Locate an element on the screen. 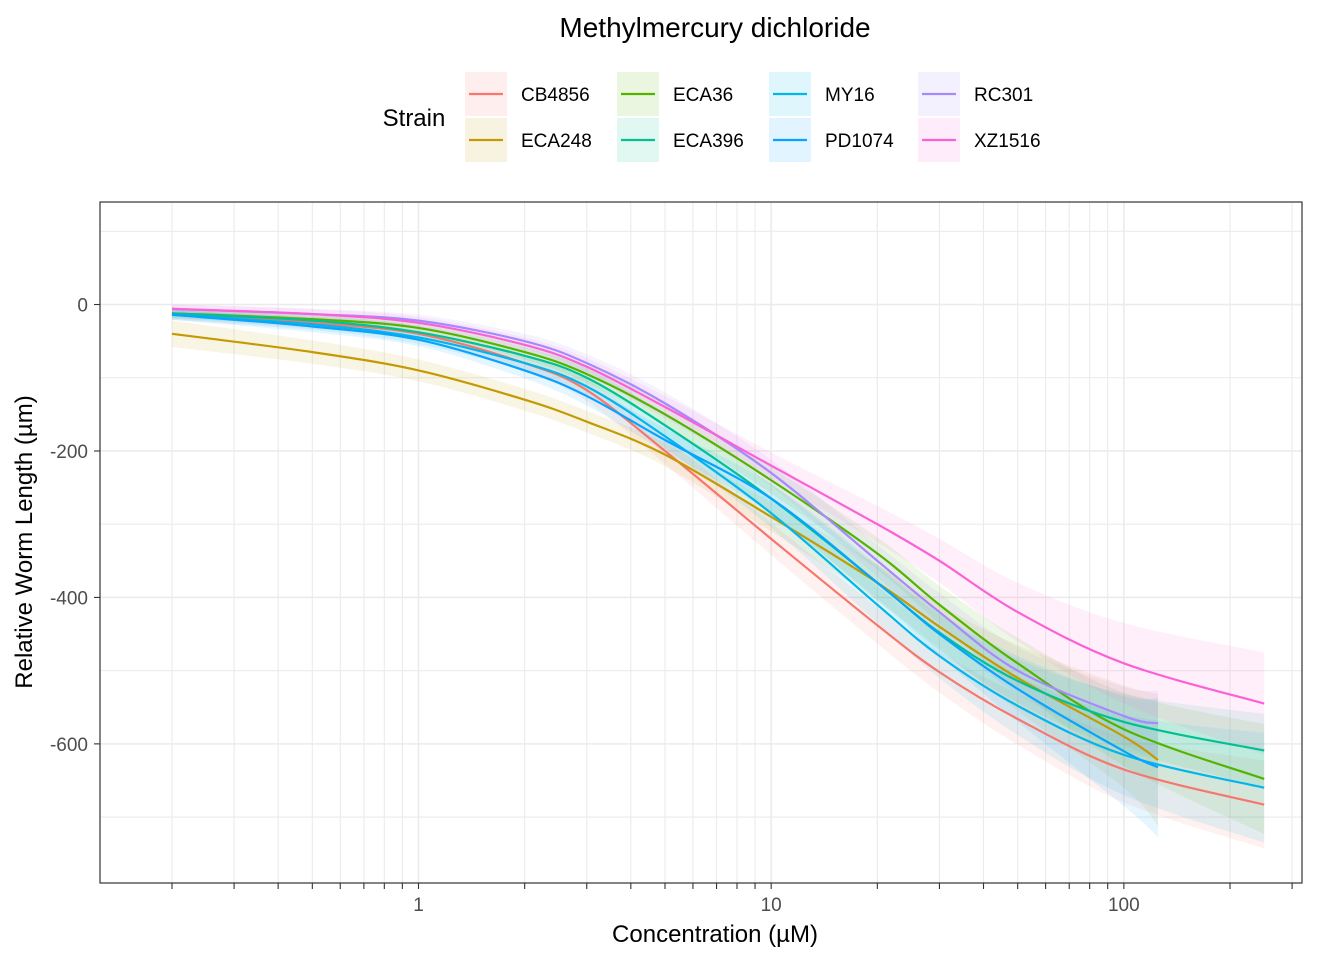 The image size is (1344, 960). legend-label: ECA248 is located at coordinates (556, 141).